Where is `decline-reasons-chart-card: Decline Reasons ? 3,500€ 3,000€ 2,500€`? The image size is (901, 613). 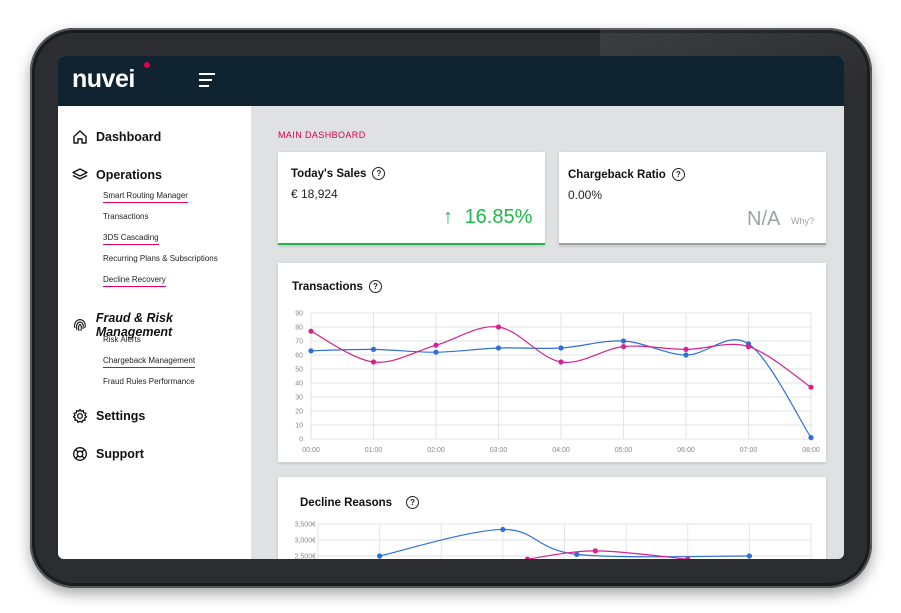
decline-reasons-chart-card: Decline Reasons ? 3,500€ 3,000€ 2,500€ is located at coordinates (552, 518).